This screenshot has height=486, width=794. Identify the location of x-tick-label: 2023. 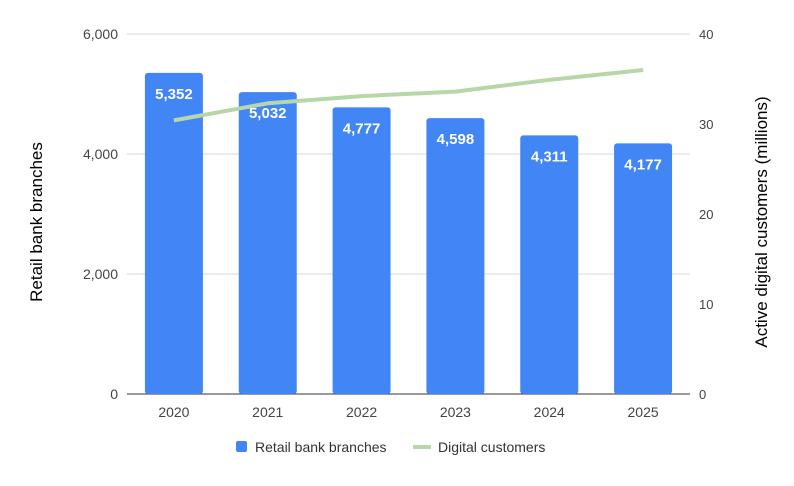
(455, 412).